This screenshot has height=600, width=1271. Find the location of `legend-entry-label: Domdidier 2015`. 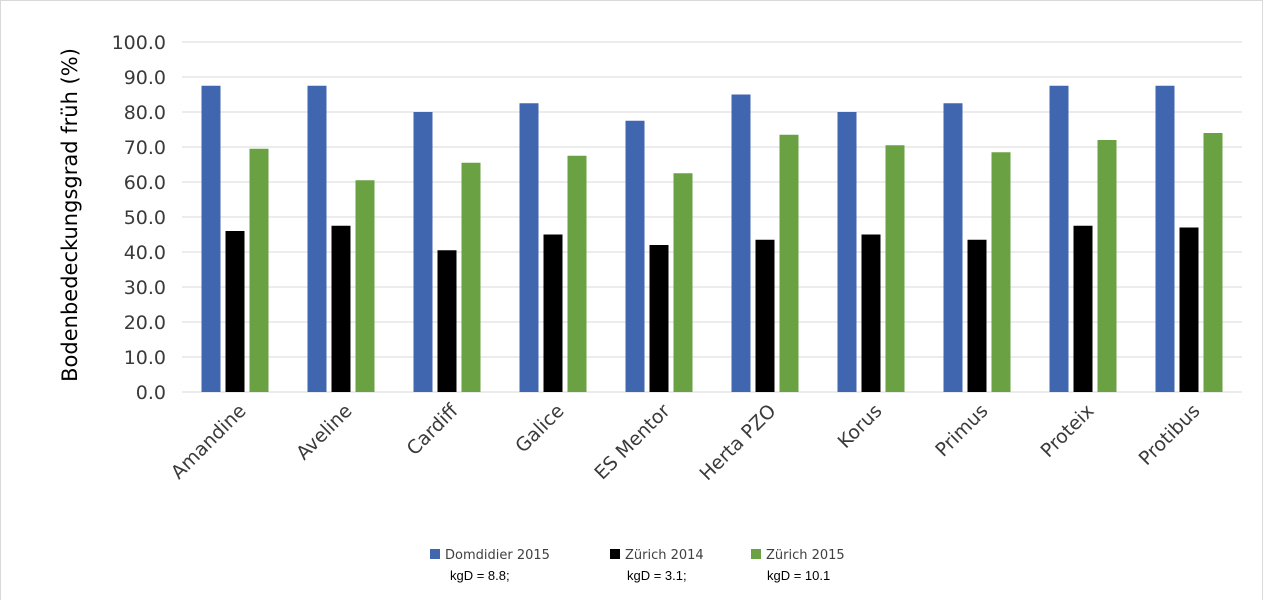

legend-entry-label: Domdidier 2015 is located at coordinates (497, 555).